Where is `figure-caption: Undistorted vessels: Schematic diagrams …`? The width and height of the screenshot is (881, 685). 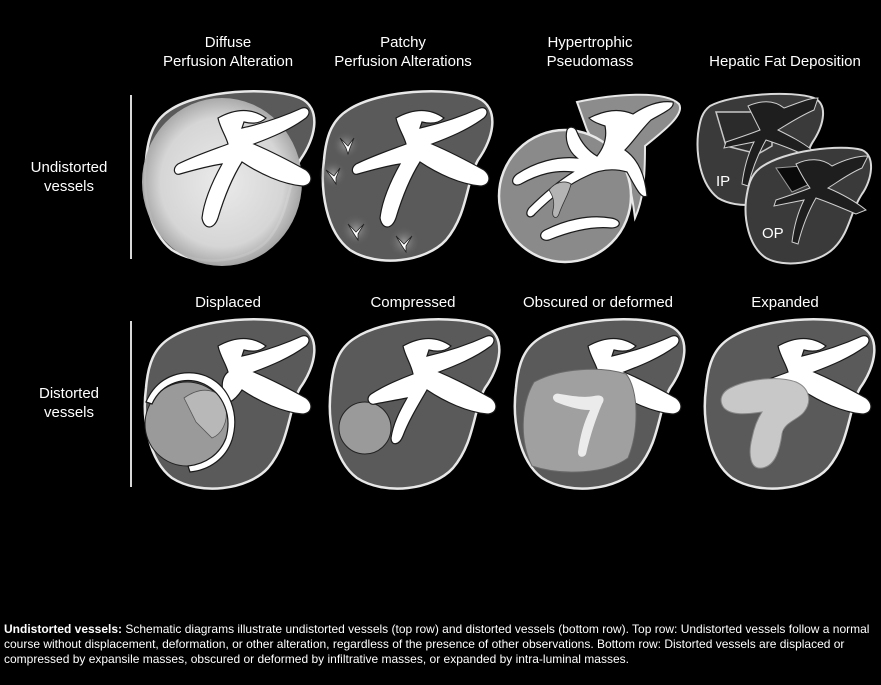
figure-caption: Undistorted vessels: Schematic diagrams … is located at coordinates (439, 644).